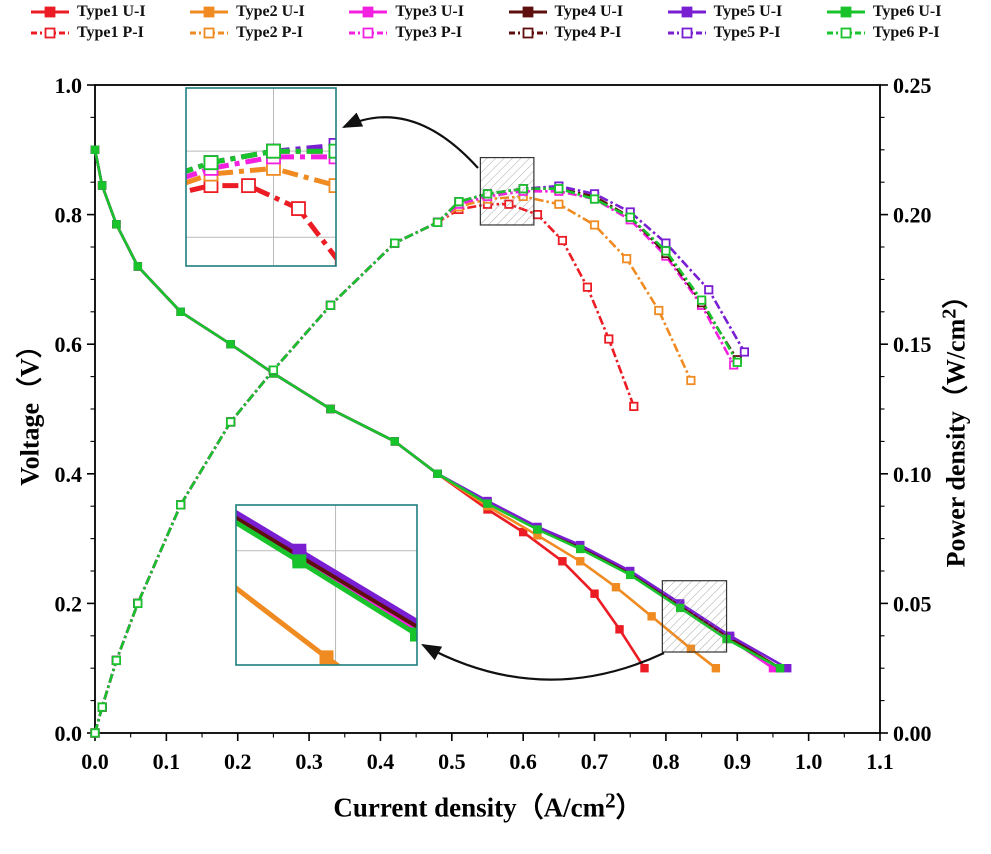 The height and width of the screenshot is (854, 991). I want to click on x-tick-label: 0.0, so click(95, 761).